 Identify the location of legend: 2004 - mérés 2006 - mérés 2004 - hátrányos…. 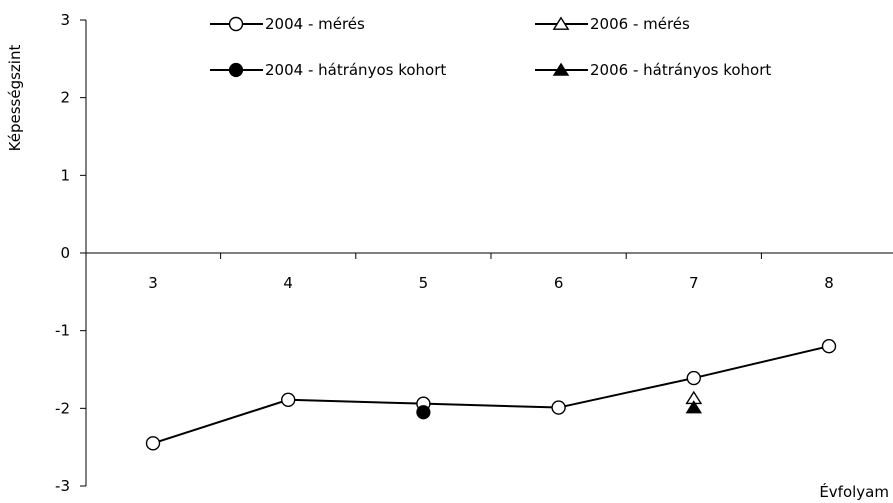
(490, 47).